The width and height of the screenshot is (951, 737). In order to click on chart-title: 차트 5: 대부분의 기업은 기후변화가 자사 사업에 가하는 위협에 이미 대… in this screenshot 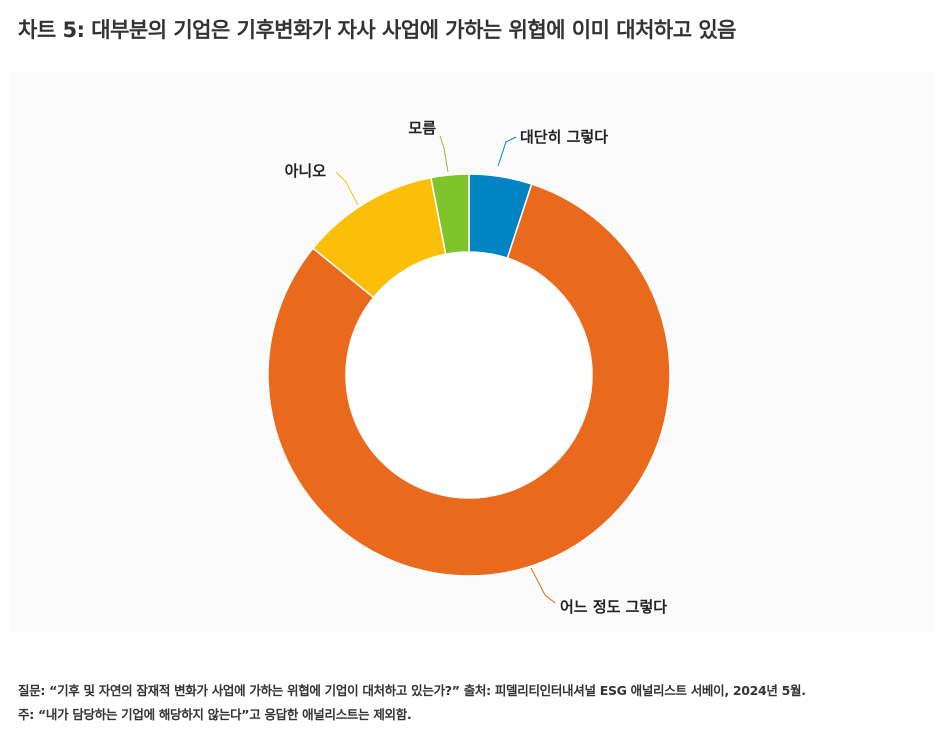, I will do `click(377, 30)`.